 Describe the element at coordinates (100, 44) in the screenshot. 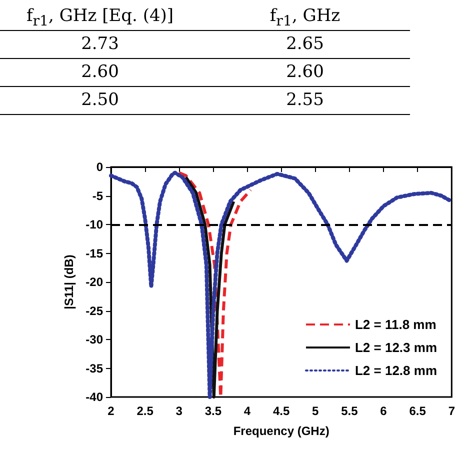

I see `text: 2.73` at that location.